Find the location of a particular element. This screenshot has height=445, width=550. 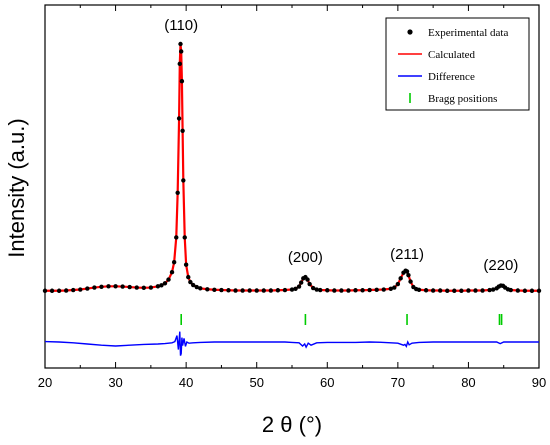

legend-label: Experimental data is located at coordinates (468, 33).